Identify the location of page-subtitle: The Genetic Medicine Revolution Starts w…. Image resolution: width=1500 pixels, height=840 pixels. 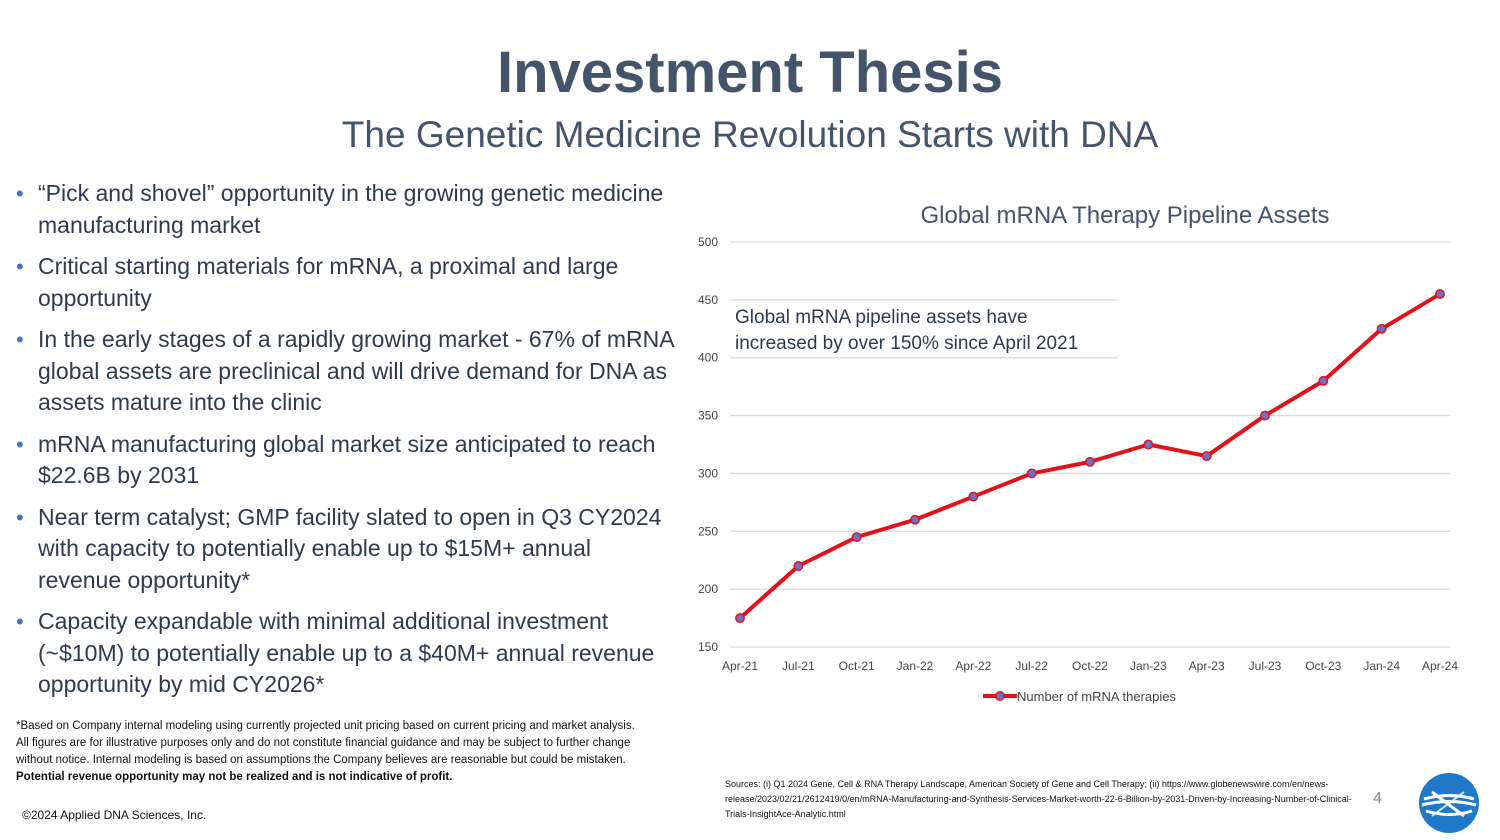
(750, 134).